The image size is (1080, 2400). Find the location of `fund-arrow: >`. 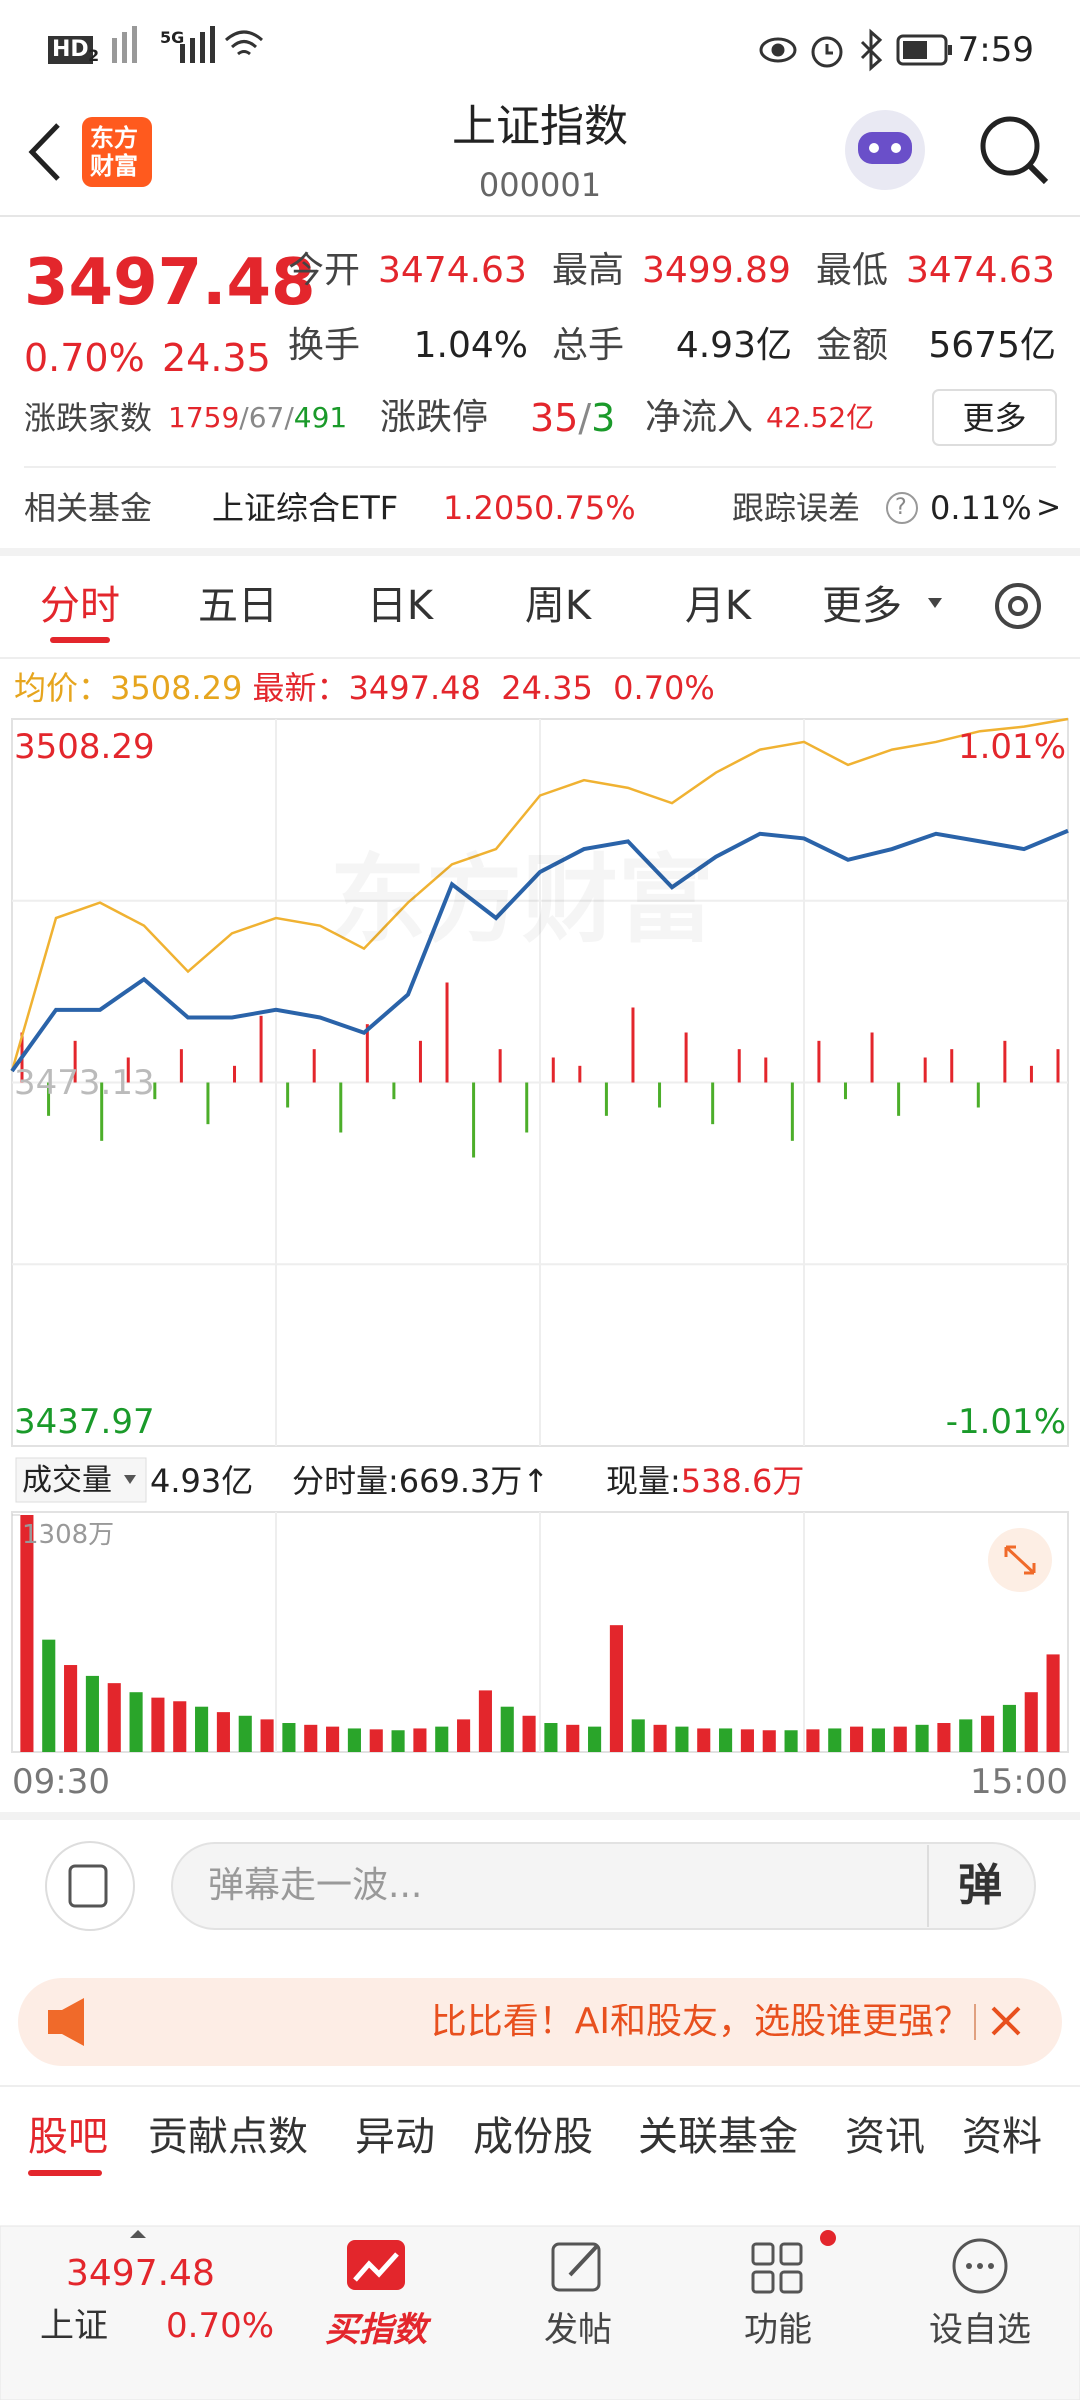

fund-arrow: > is located at coordinates (1049, 507).